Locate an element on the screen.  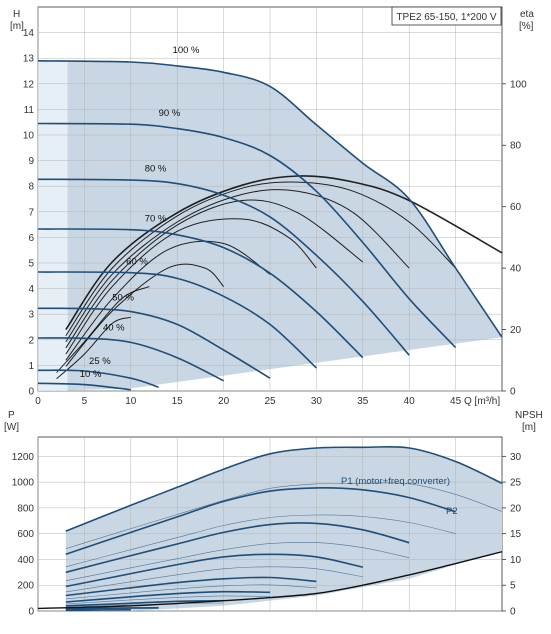
chart-title: TPE2 65-150, 1*200 V is located at coordinates (446, 17).